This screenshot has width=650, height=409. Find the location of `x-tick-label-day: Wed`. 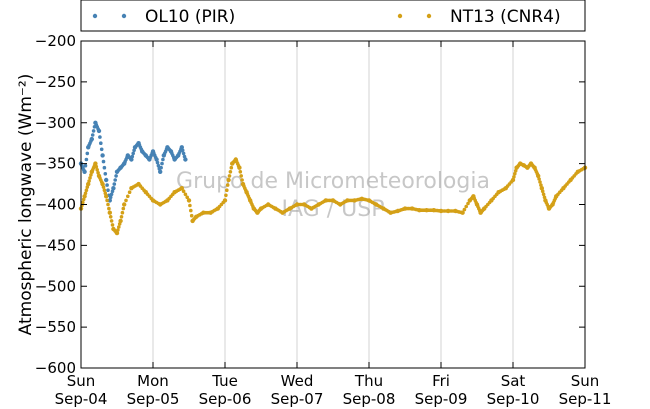

x-tick-label-day: Wed is located at coordinates (297, 381).